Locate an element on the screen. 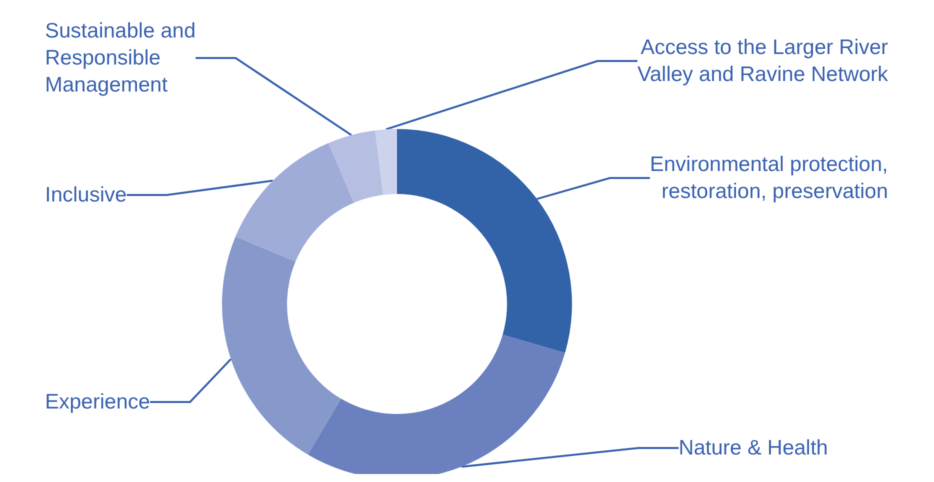  slice-label: Sustainable and Responsible Management is located at coordinates (120, 58).